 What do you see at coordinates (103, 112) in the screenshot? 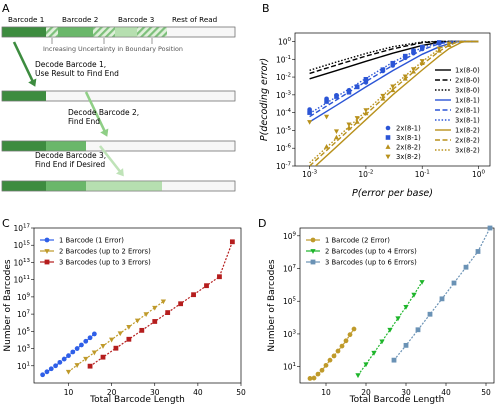
I see `step-2-text-1: Decode Barcode 2,` at bounding box center [103, 112].